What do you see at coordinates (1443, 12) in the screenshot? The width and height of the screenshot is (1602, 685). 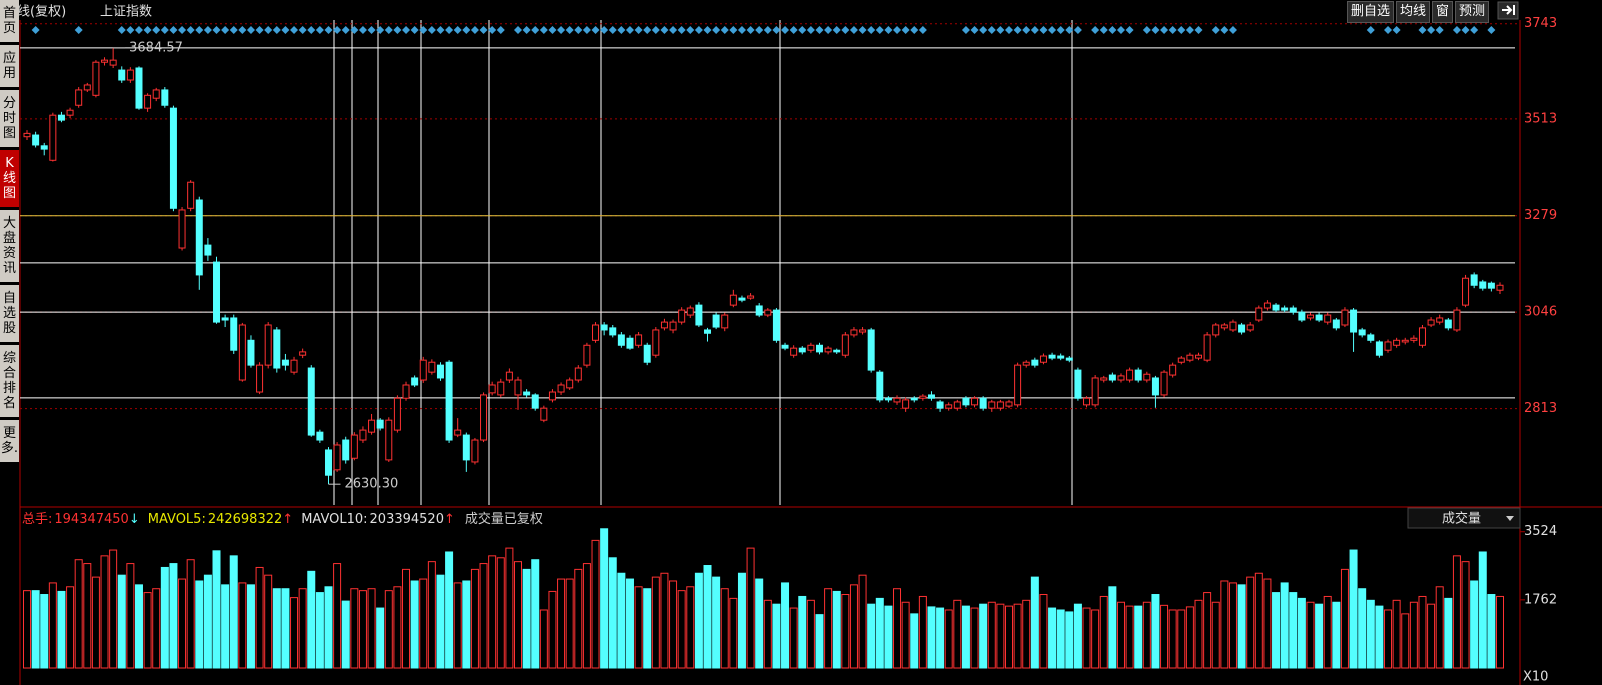 I see `toolbar-button: 窗` at bounding box center [1443, 12].